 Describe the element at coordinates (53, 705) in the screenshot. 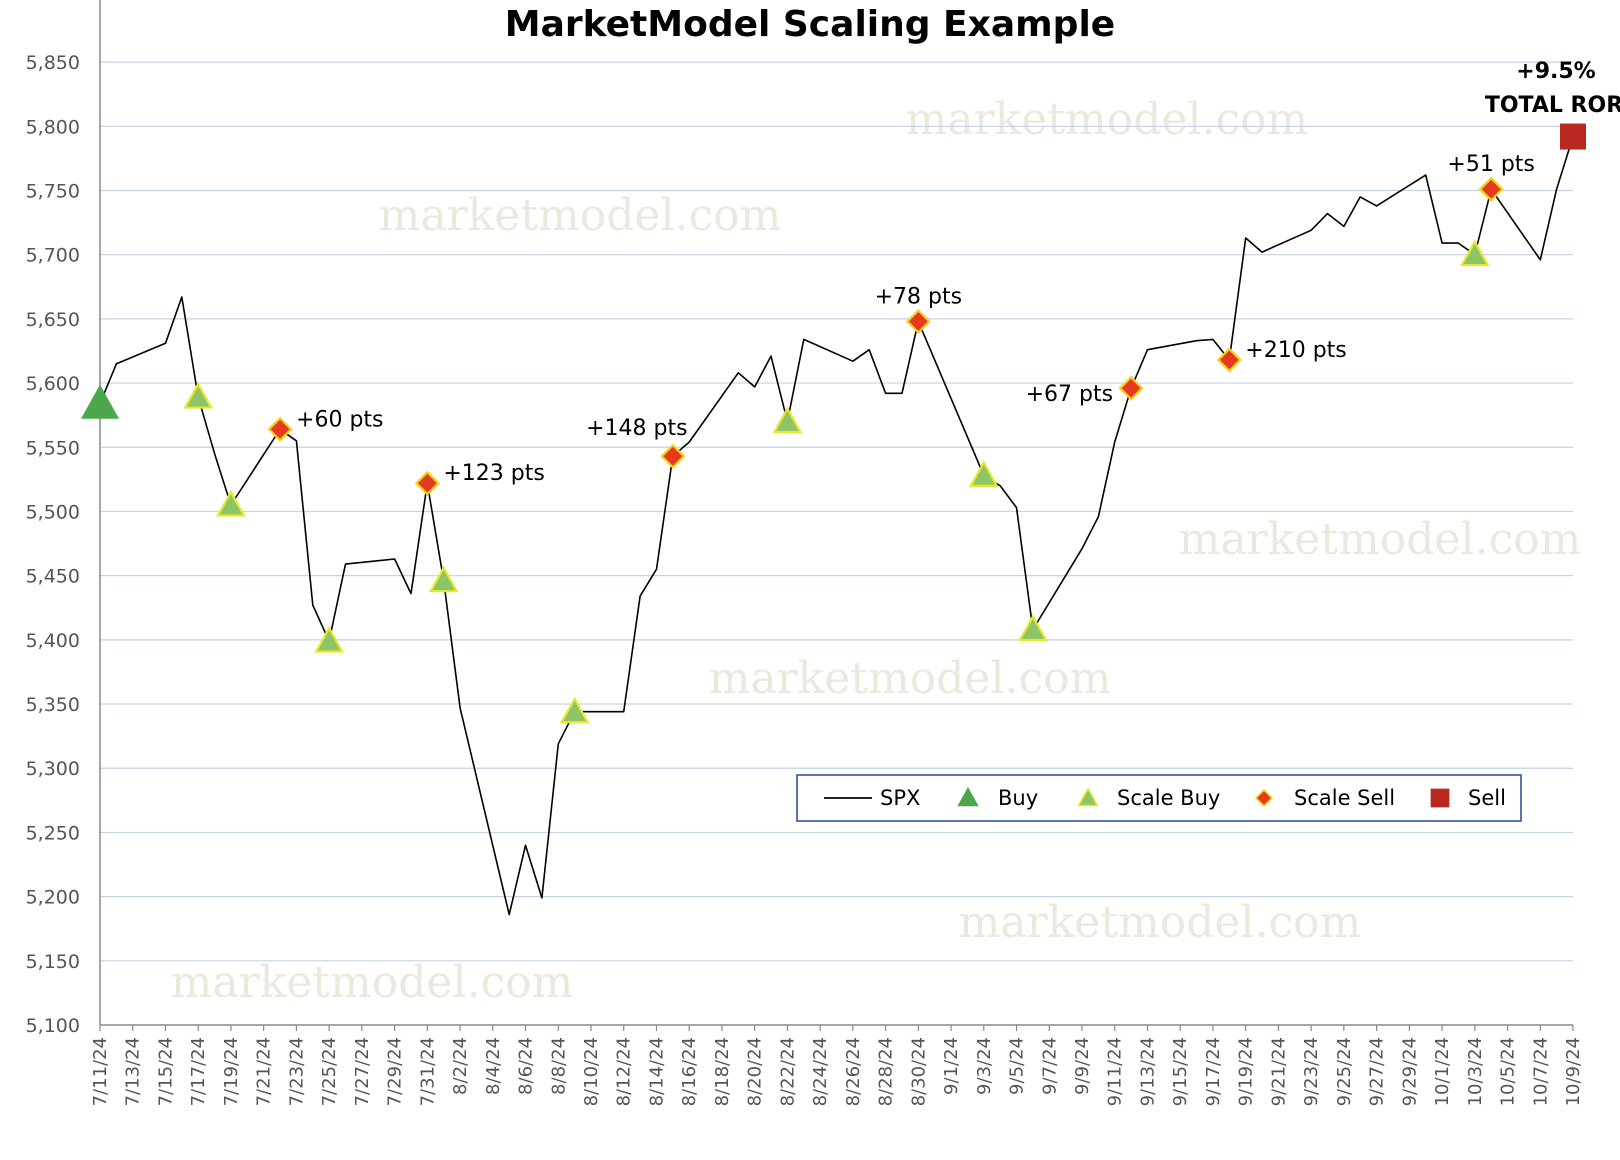

I see `y-tick-label: 5,350` at that location.